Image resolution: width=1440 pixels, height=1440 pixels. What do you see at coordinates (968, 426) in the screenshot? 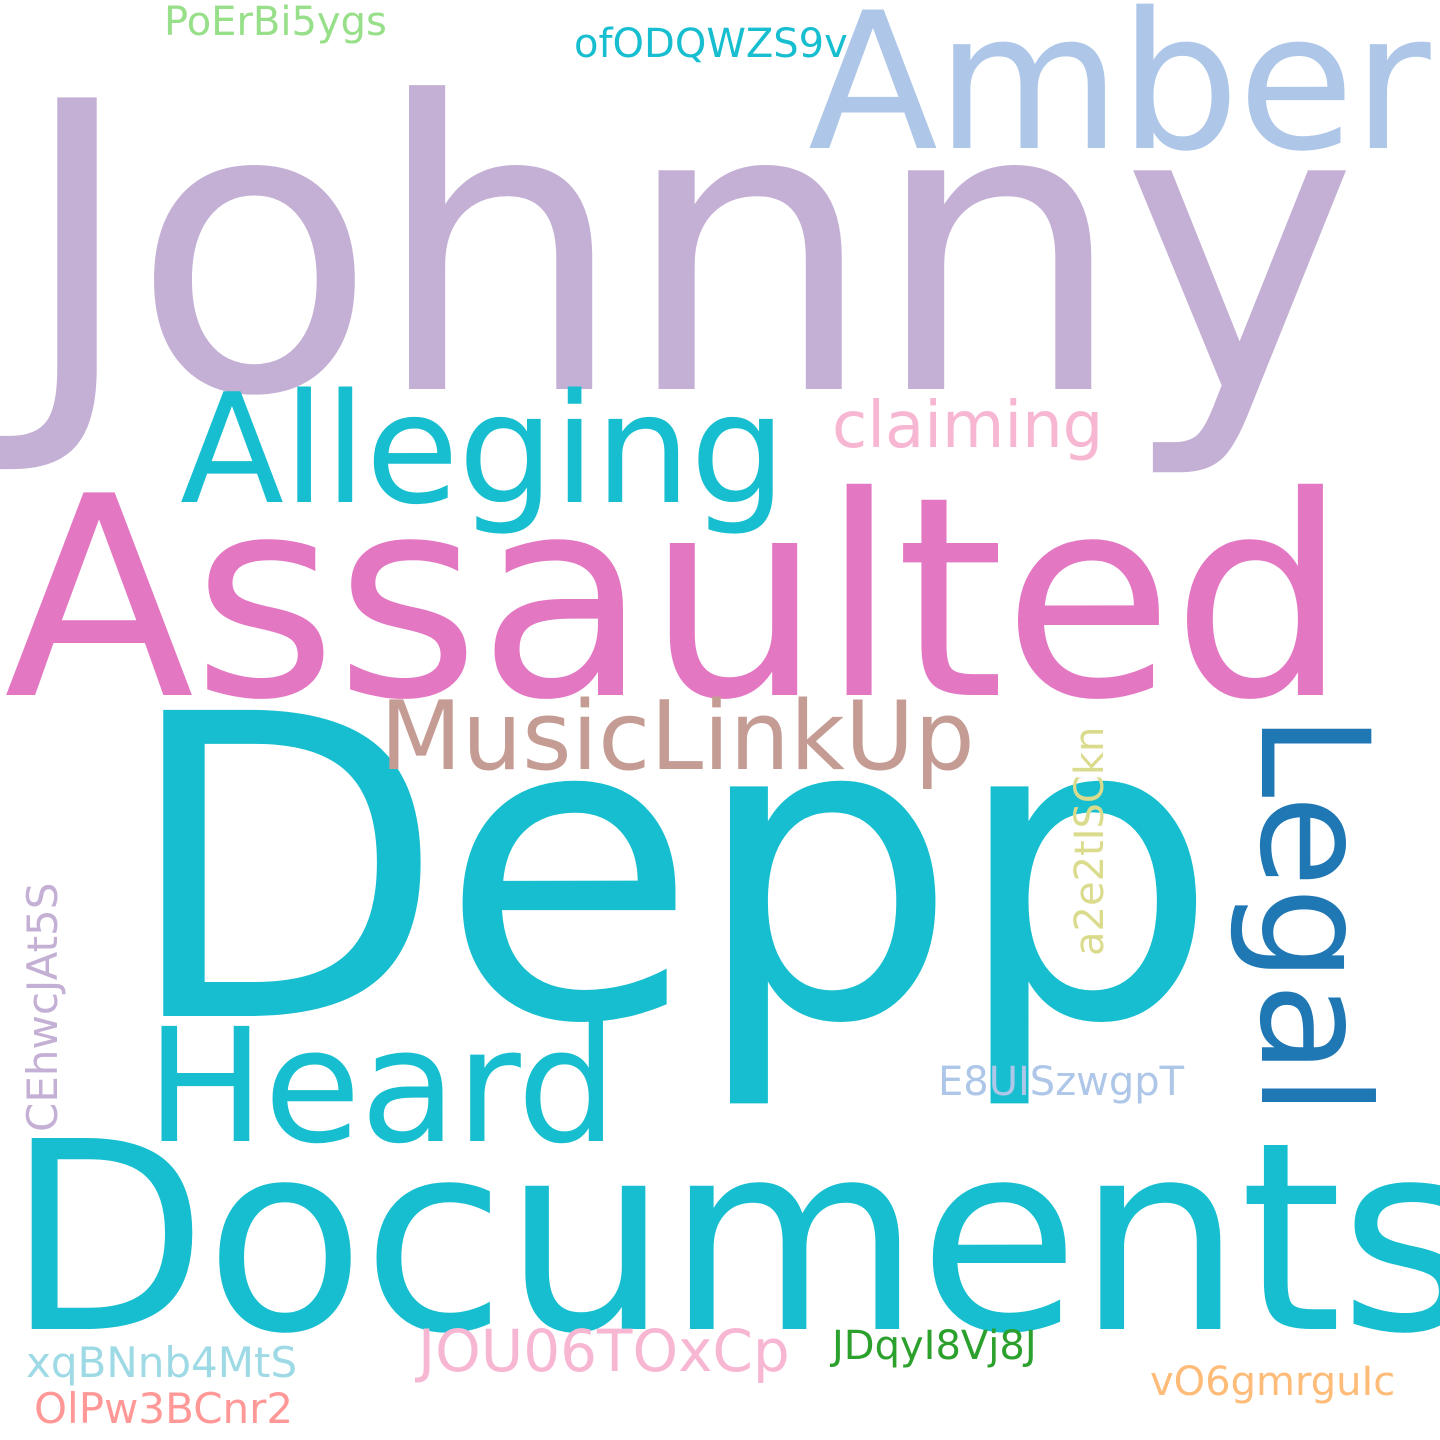
I see `word-claiming: claiming` at bounding box center [968, 426].